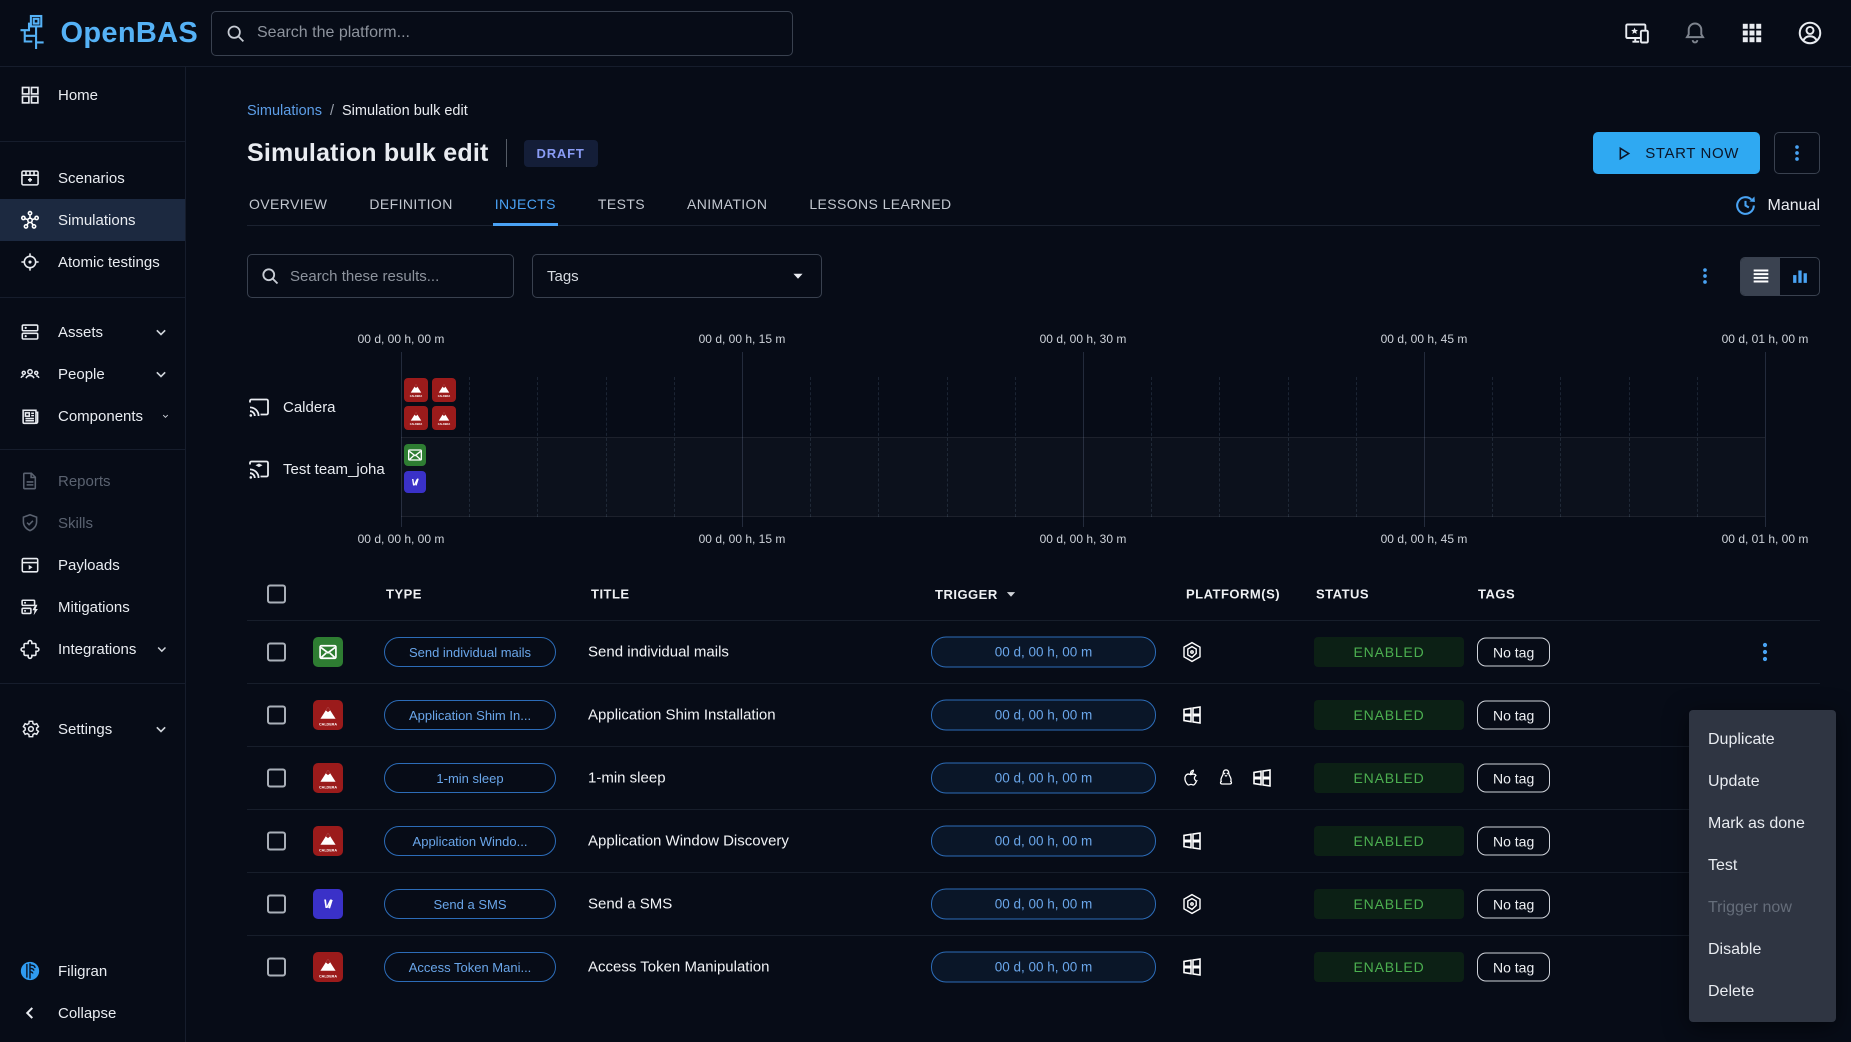  Describe the element at coordinates (31, 729) in the screenshot. I see `gear-icon` at that location.